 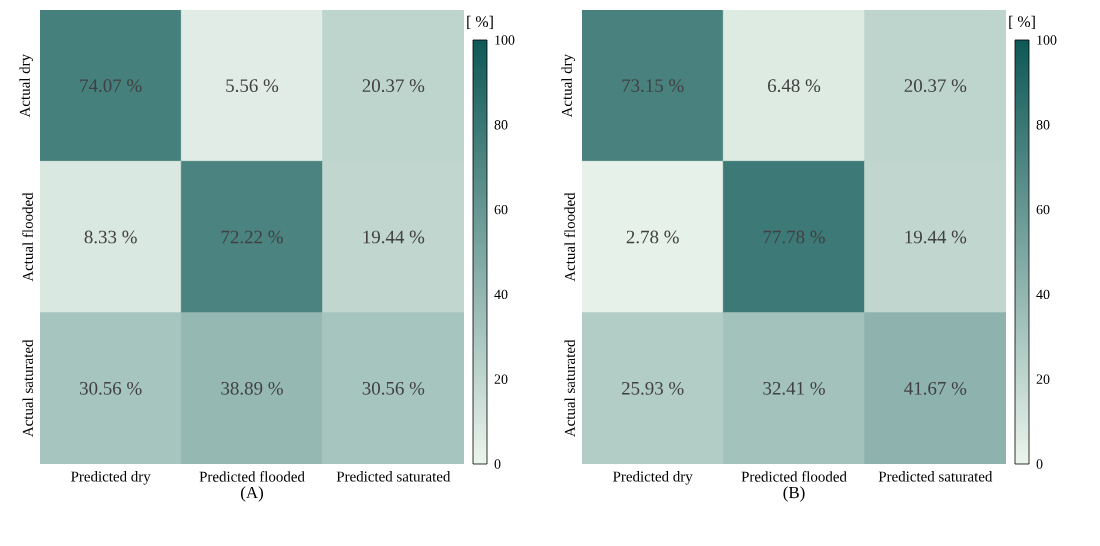 What do you see at coordinates (252, 237) in the screenshot?
I see `data-label: 72.22 %` at bounding box center [252, 237].